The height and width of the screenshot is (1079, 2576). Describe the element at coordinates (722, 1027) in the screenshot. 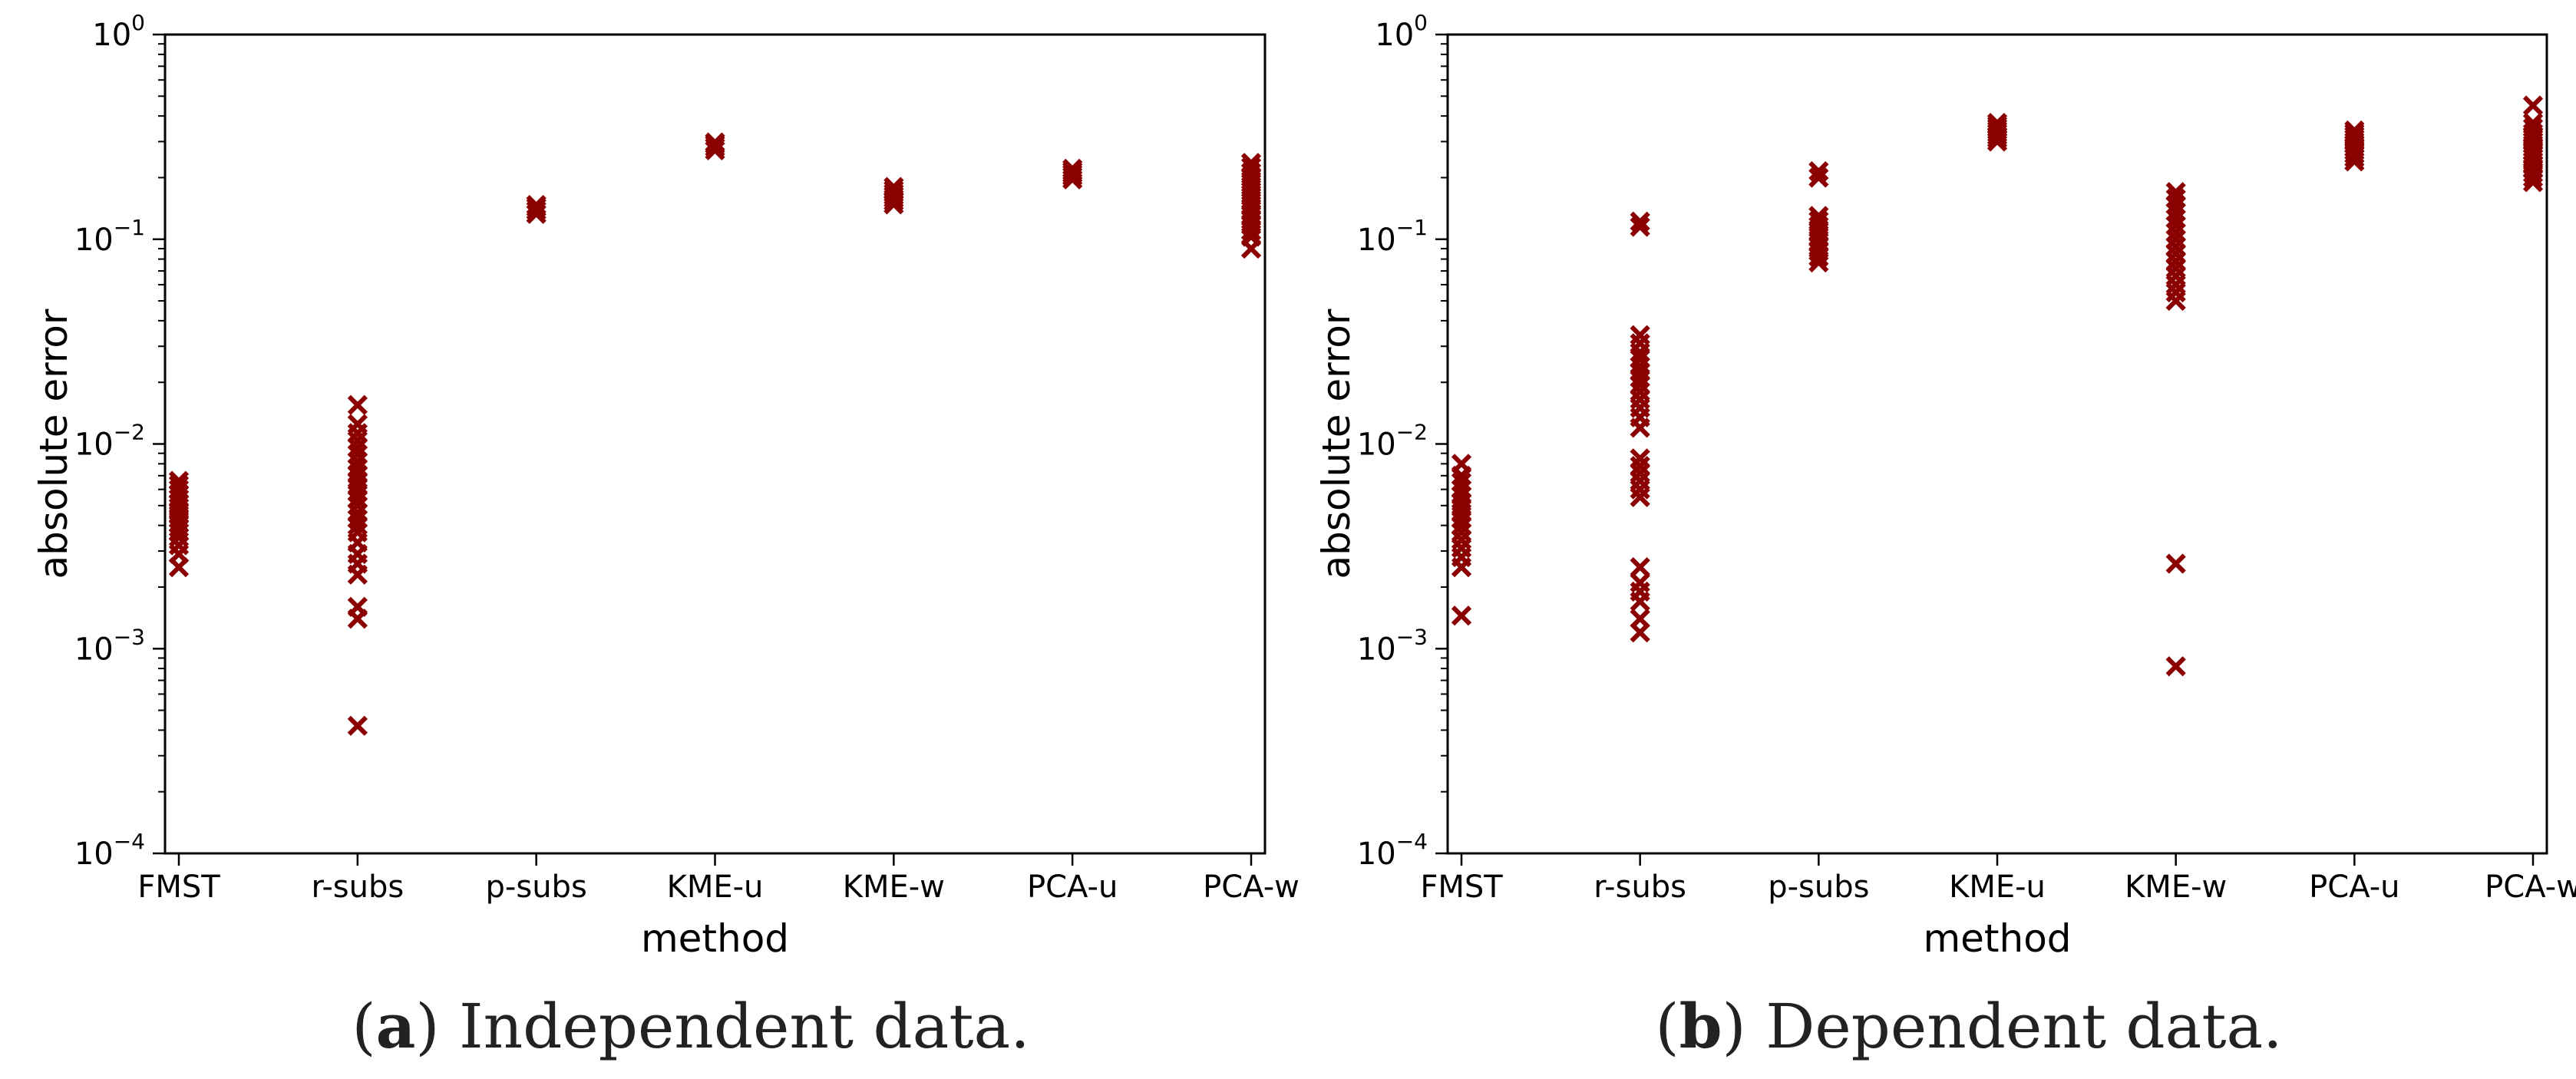

I see `caption-a-text: ) Independent data.` at that location.